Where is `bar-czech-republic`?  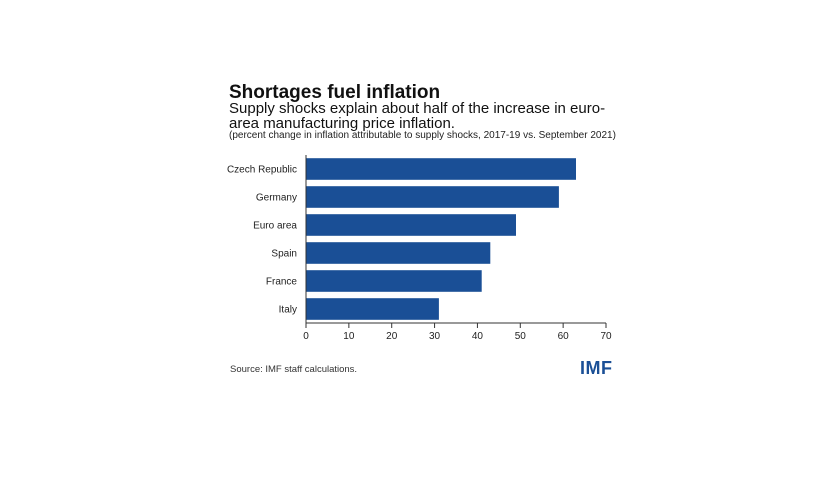
bar-czech-republic is located at coordinates (441, 169).